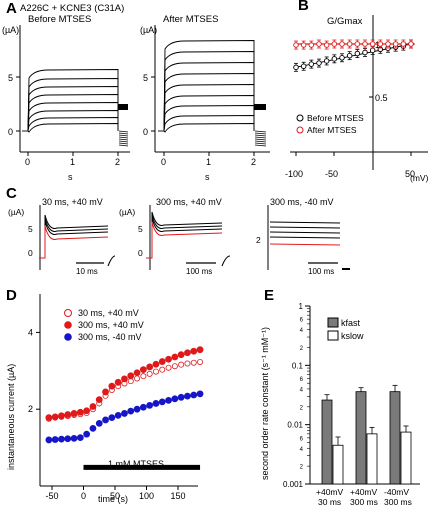 Image resolution: width=432 pixels, height=506 pixels. I want to click on panel-e-cat3-line1: -40mV, so click(396, 492).